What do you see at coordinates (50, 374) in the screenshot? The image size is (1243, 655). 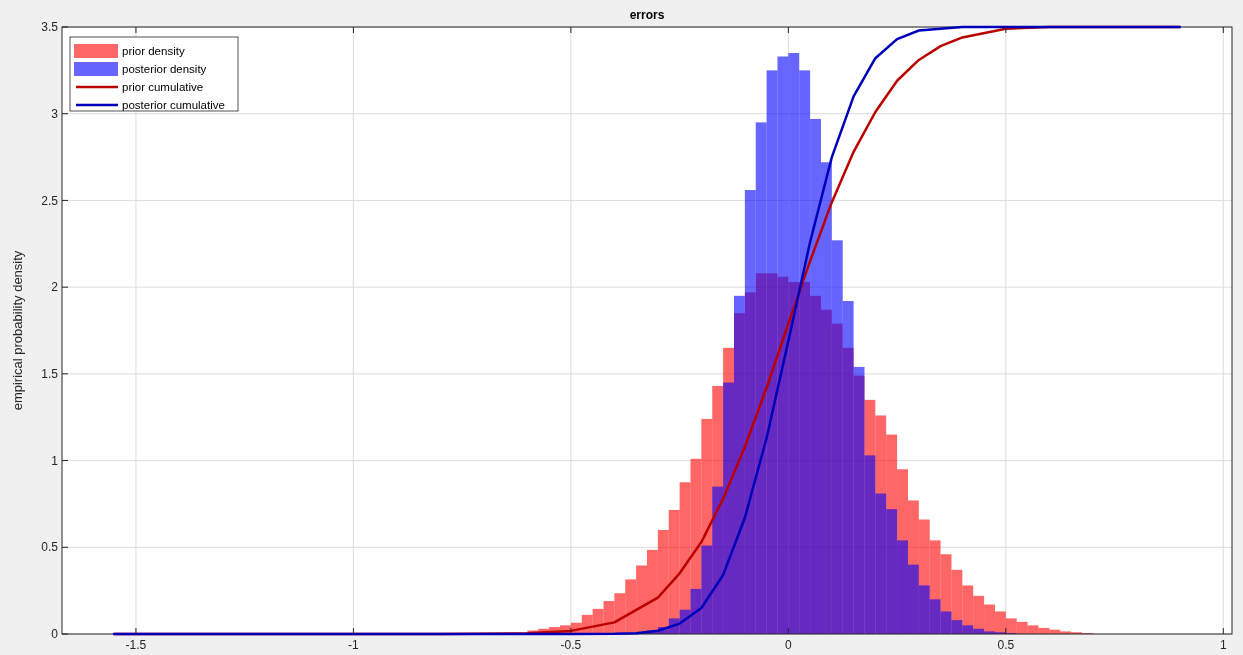 I see `y-tick-label: 1.5` at bounding box center [50, 374].